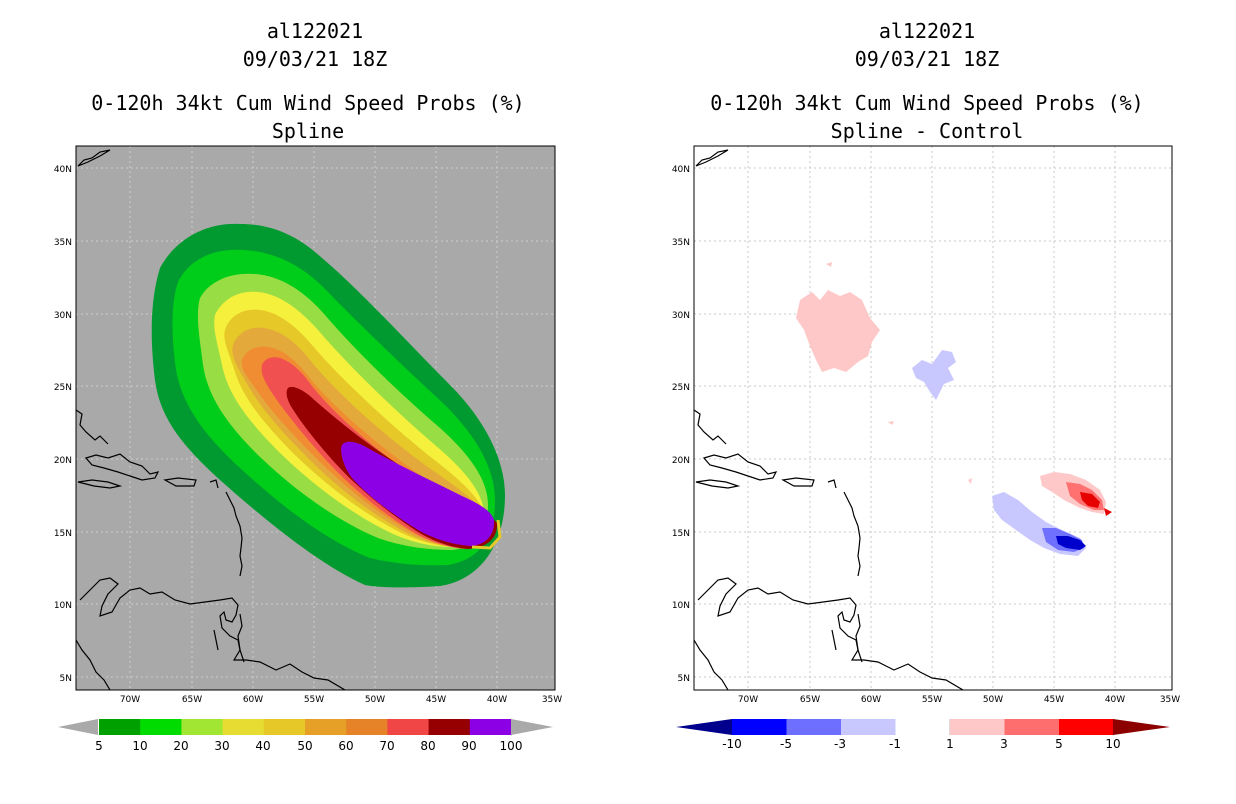  What do you see at coordinates (304, 746) in the screenshot?
I see `cbar-label: 50` at bounding box center [304, 746].